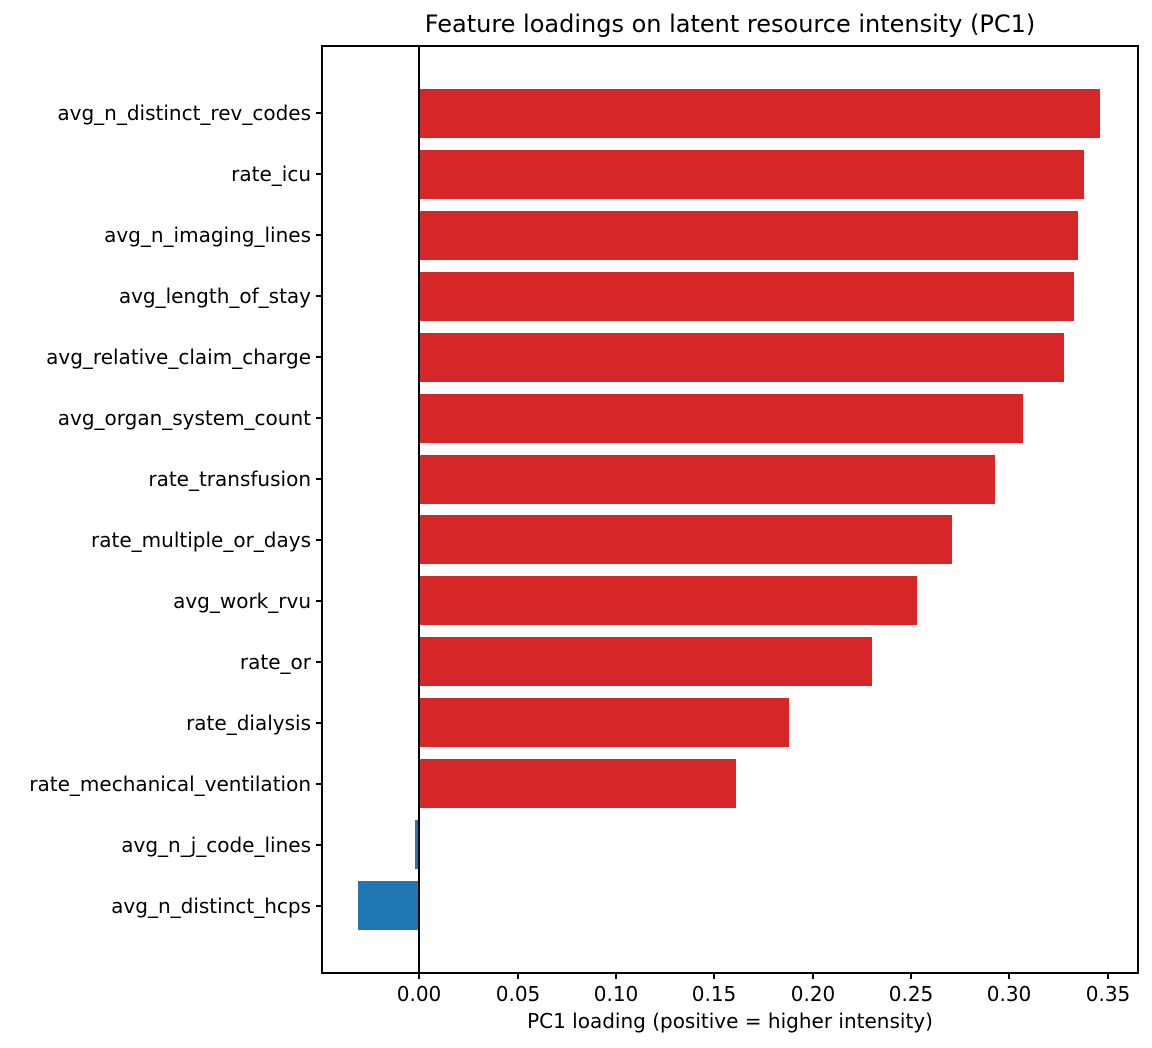  I want to click on x-tick-mark-0.05, so click(518, 975).